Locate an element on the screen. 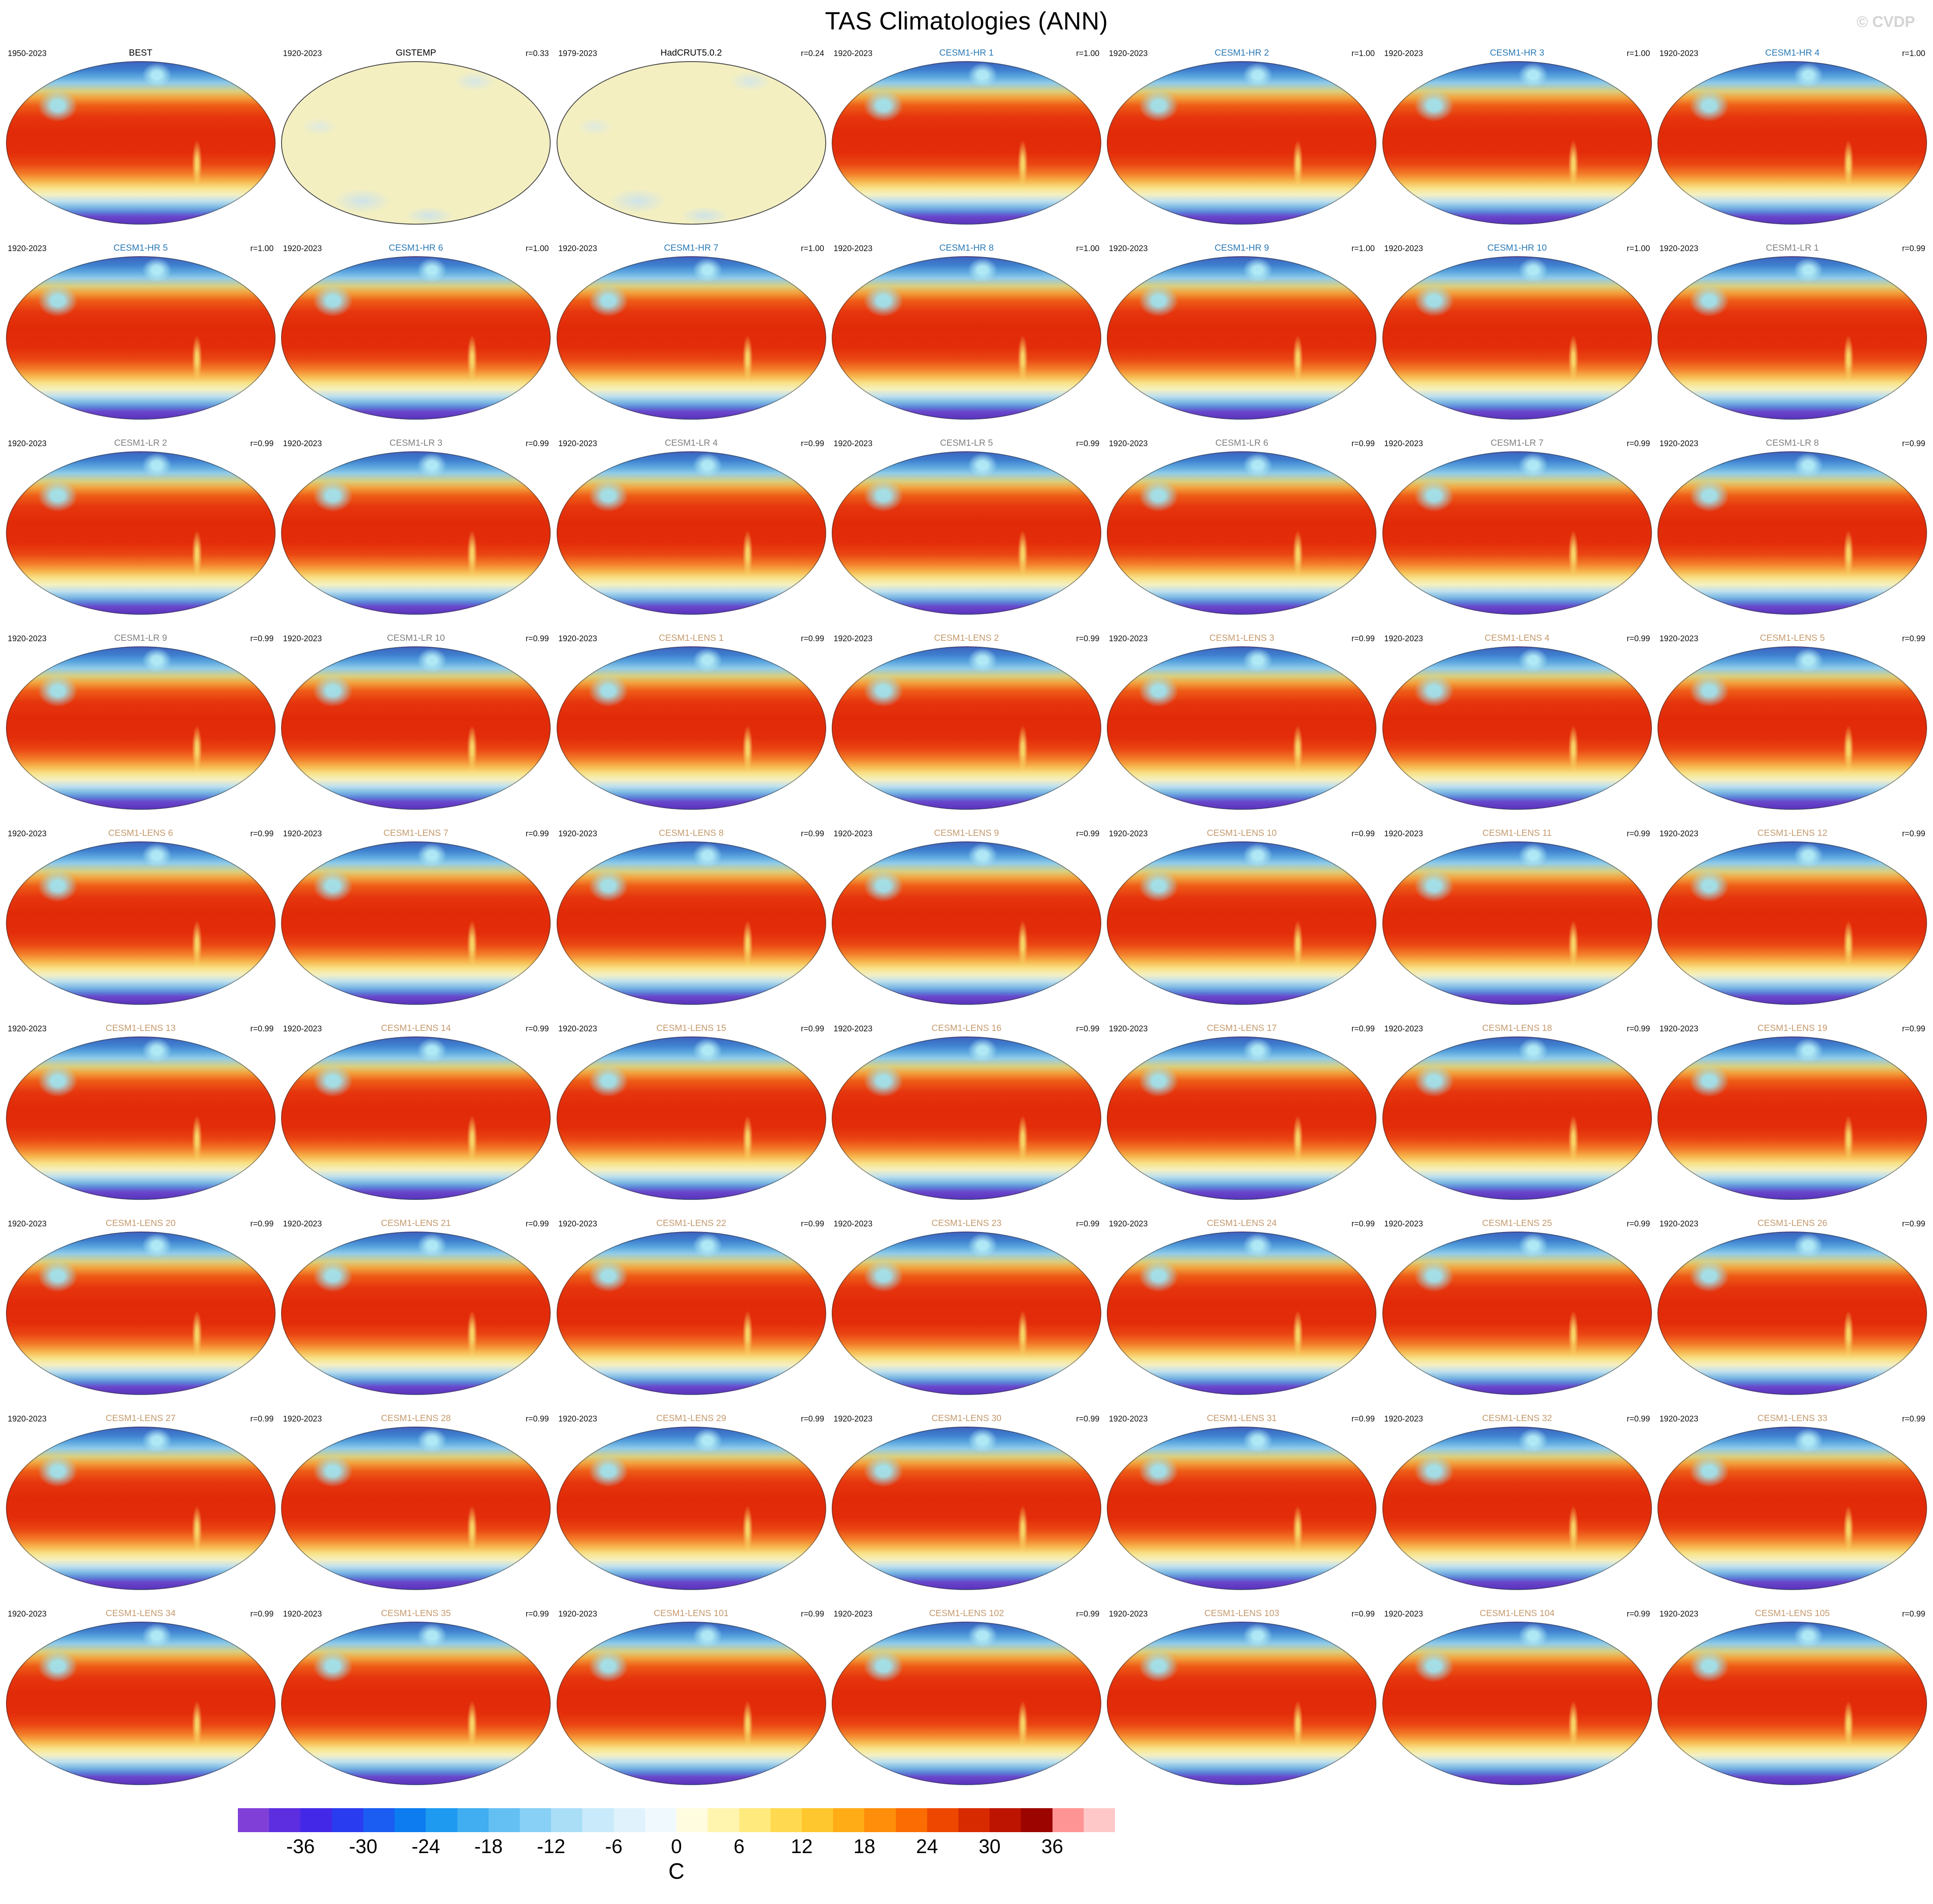  map-panel: 1920-2023 CESM1-LENS 30 r=0.99 is located at coordinates (966, 1501).